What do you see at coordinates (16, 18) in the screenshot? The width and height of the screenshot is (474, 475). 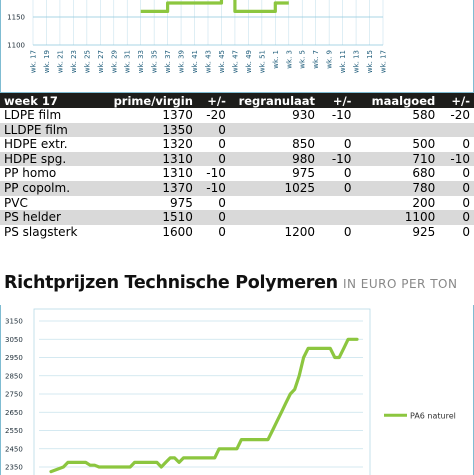 I see `y-tick-label: 1150` at bounding box center [16, 18].